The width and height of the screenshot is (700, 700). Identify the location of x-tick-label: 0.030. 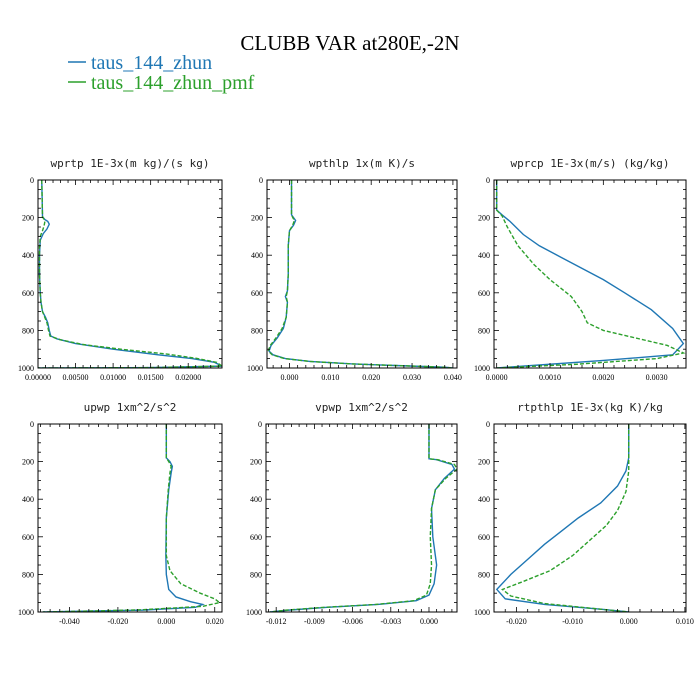
(412, 377).